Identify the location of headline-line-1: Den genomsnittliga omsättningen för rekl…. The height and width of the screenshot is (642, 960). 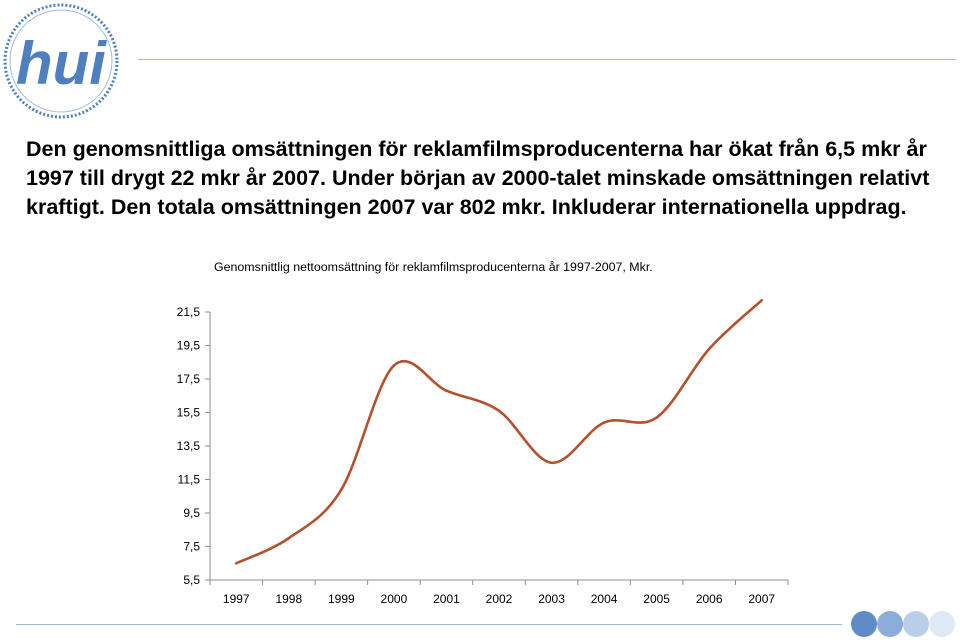
(476, 149).